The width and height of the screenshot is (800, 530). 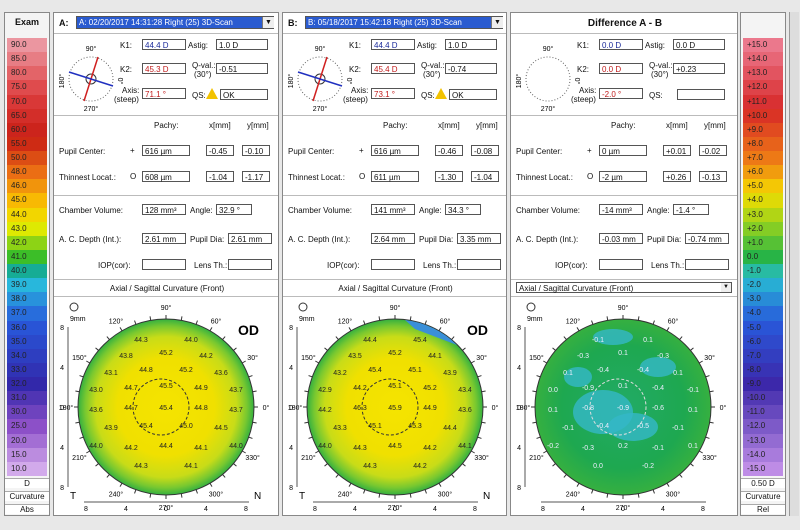 What do you see at coordinates (794, 264) in the screenshot?
I see `scrollbar` at bounding box center [794, 264].